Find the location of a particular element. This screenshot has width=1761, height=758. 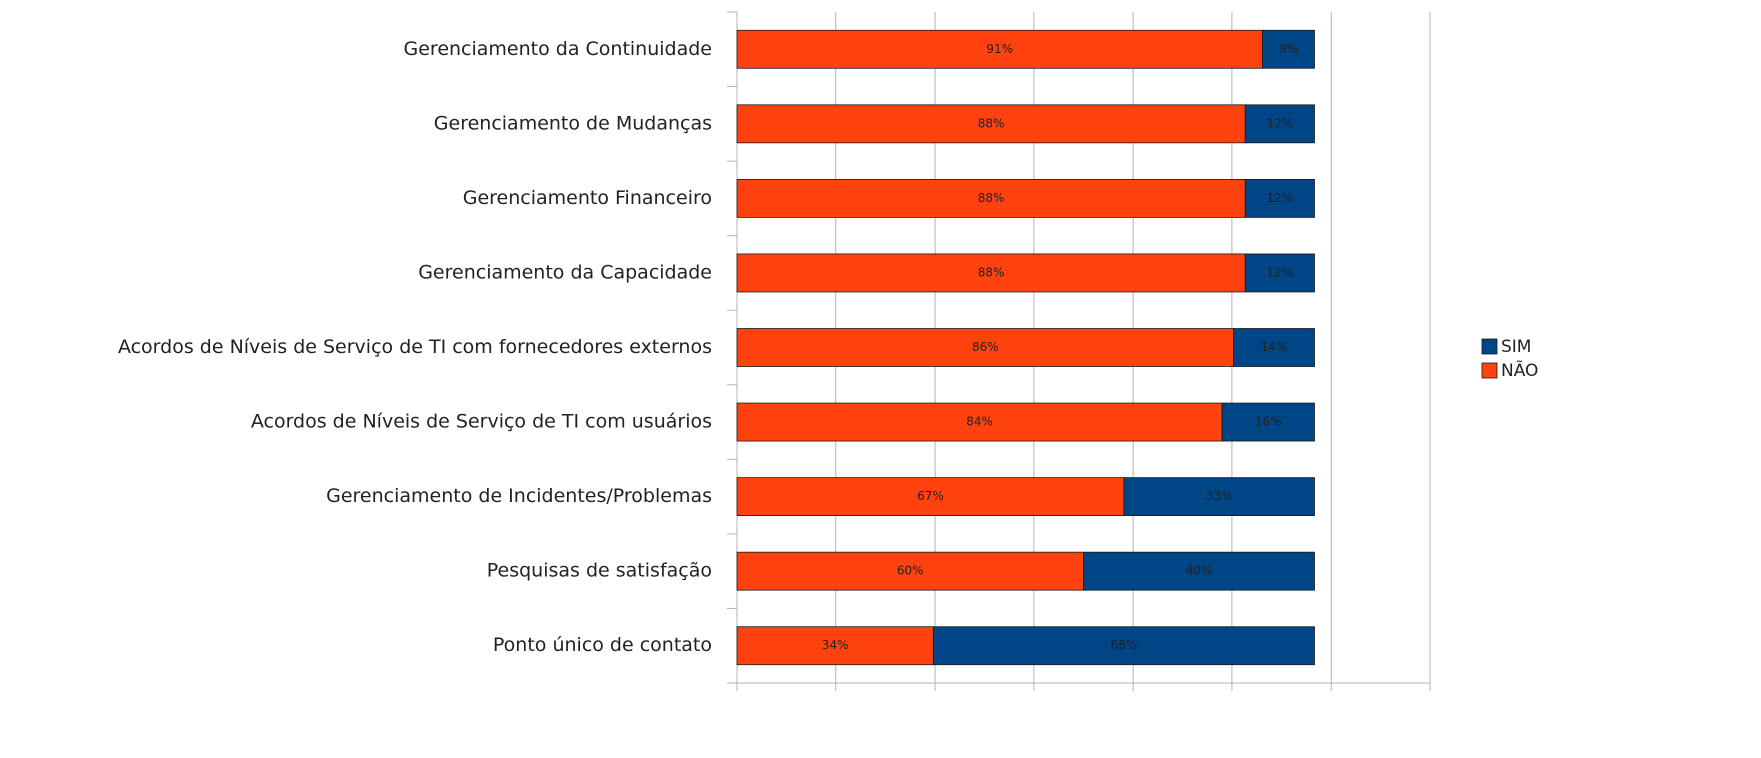

data-label: 33% is located at coordinates (1219, 496).